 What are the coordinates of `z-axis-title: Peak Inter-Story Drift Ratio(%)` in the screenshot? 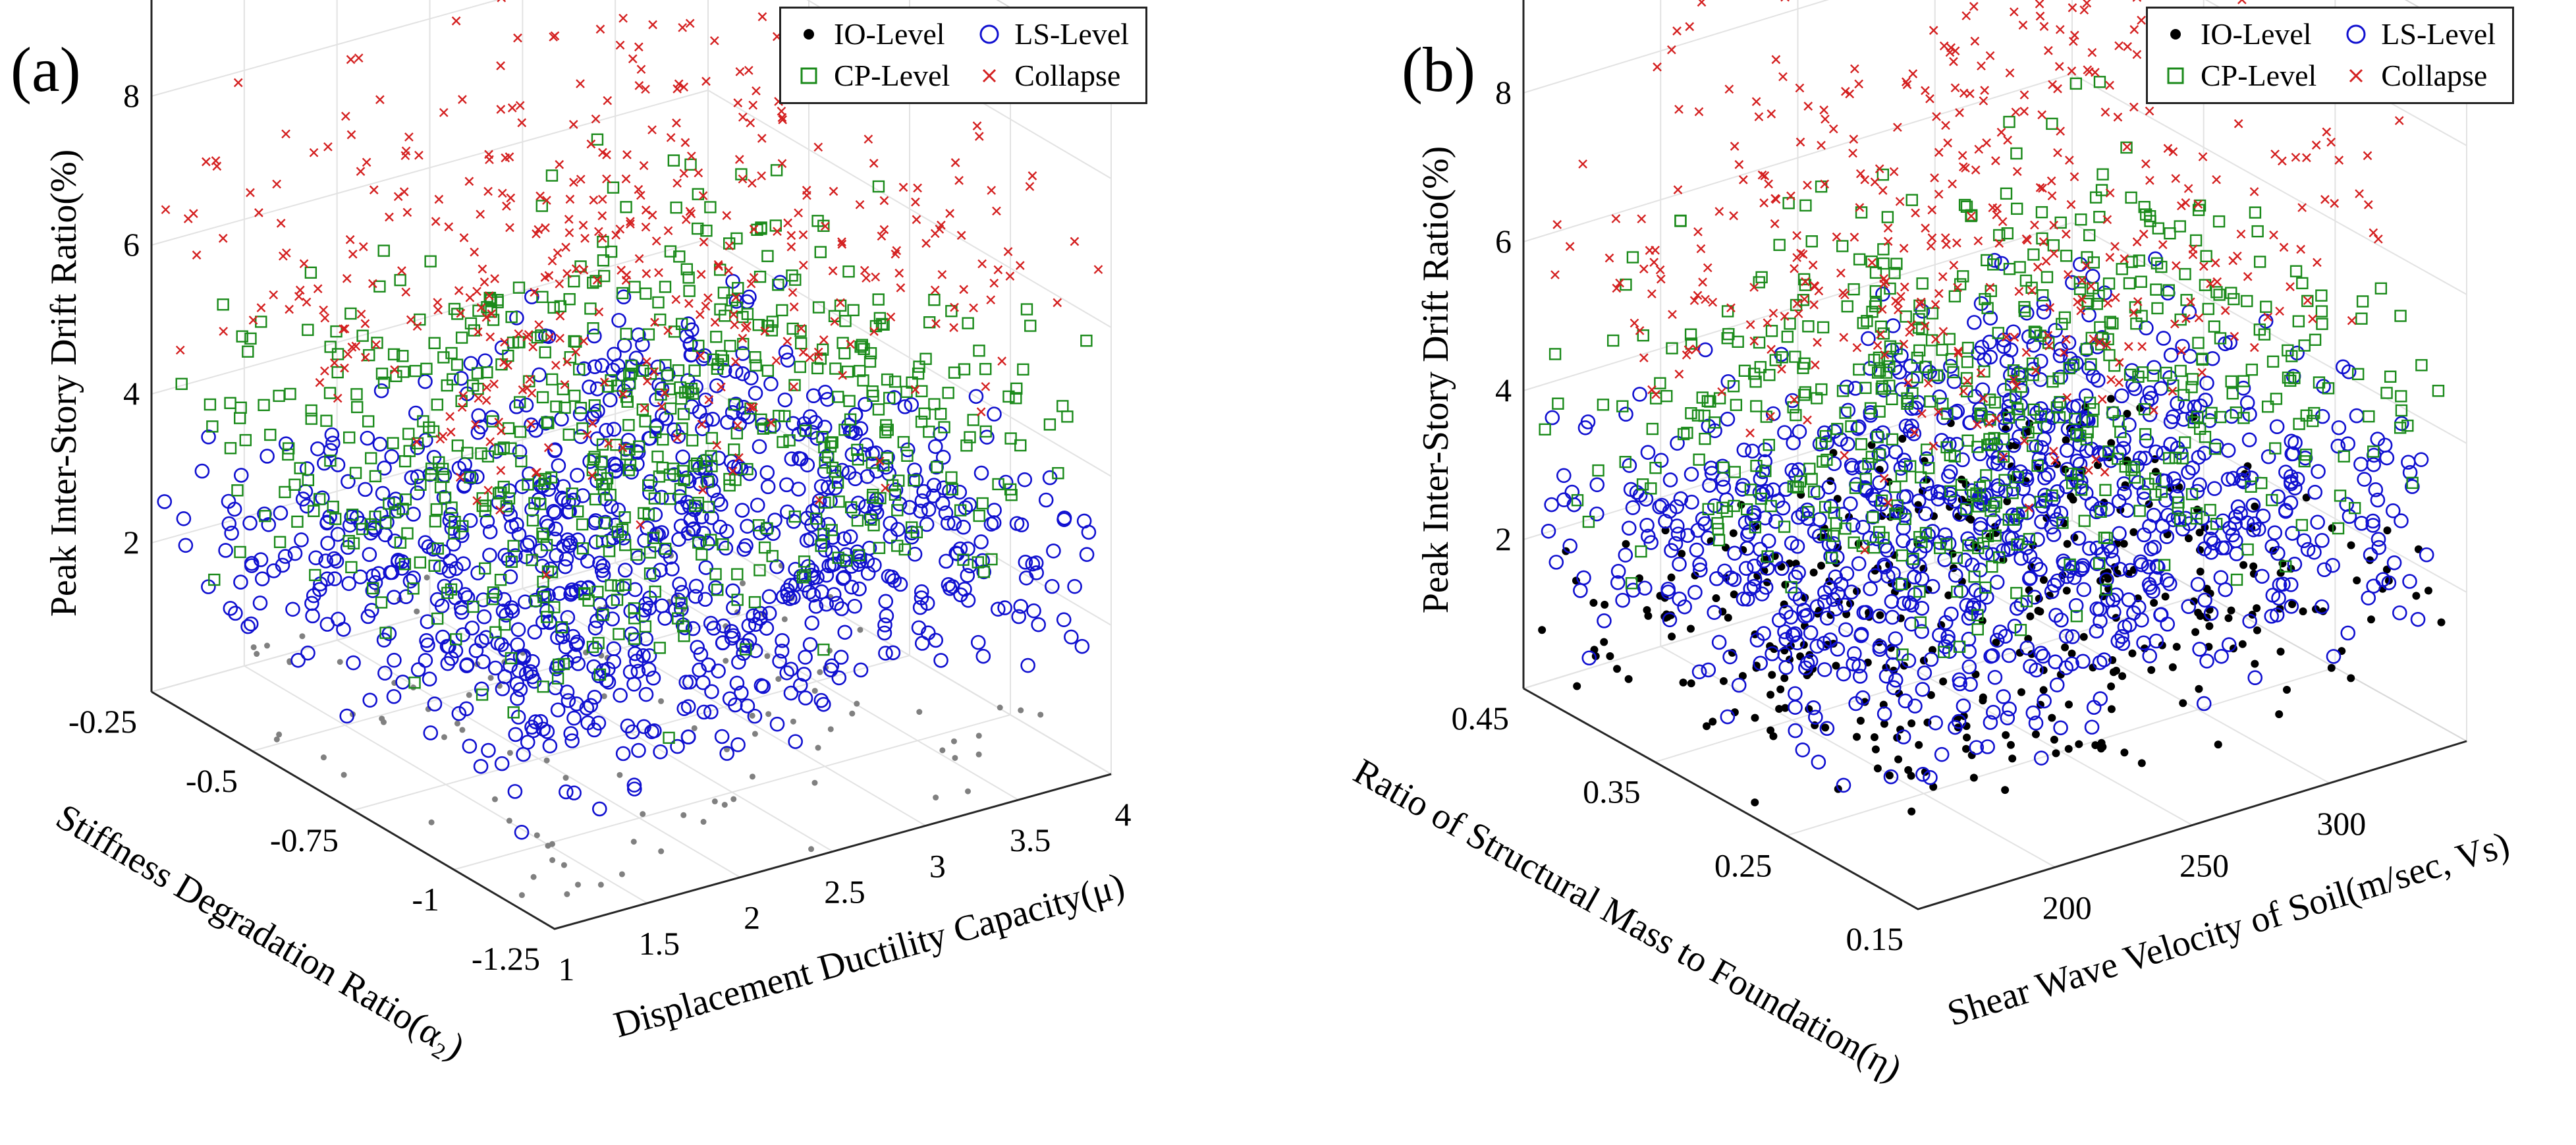 It's located at (63, 384).